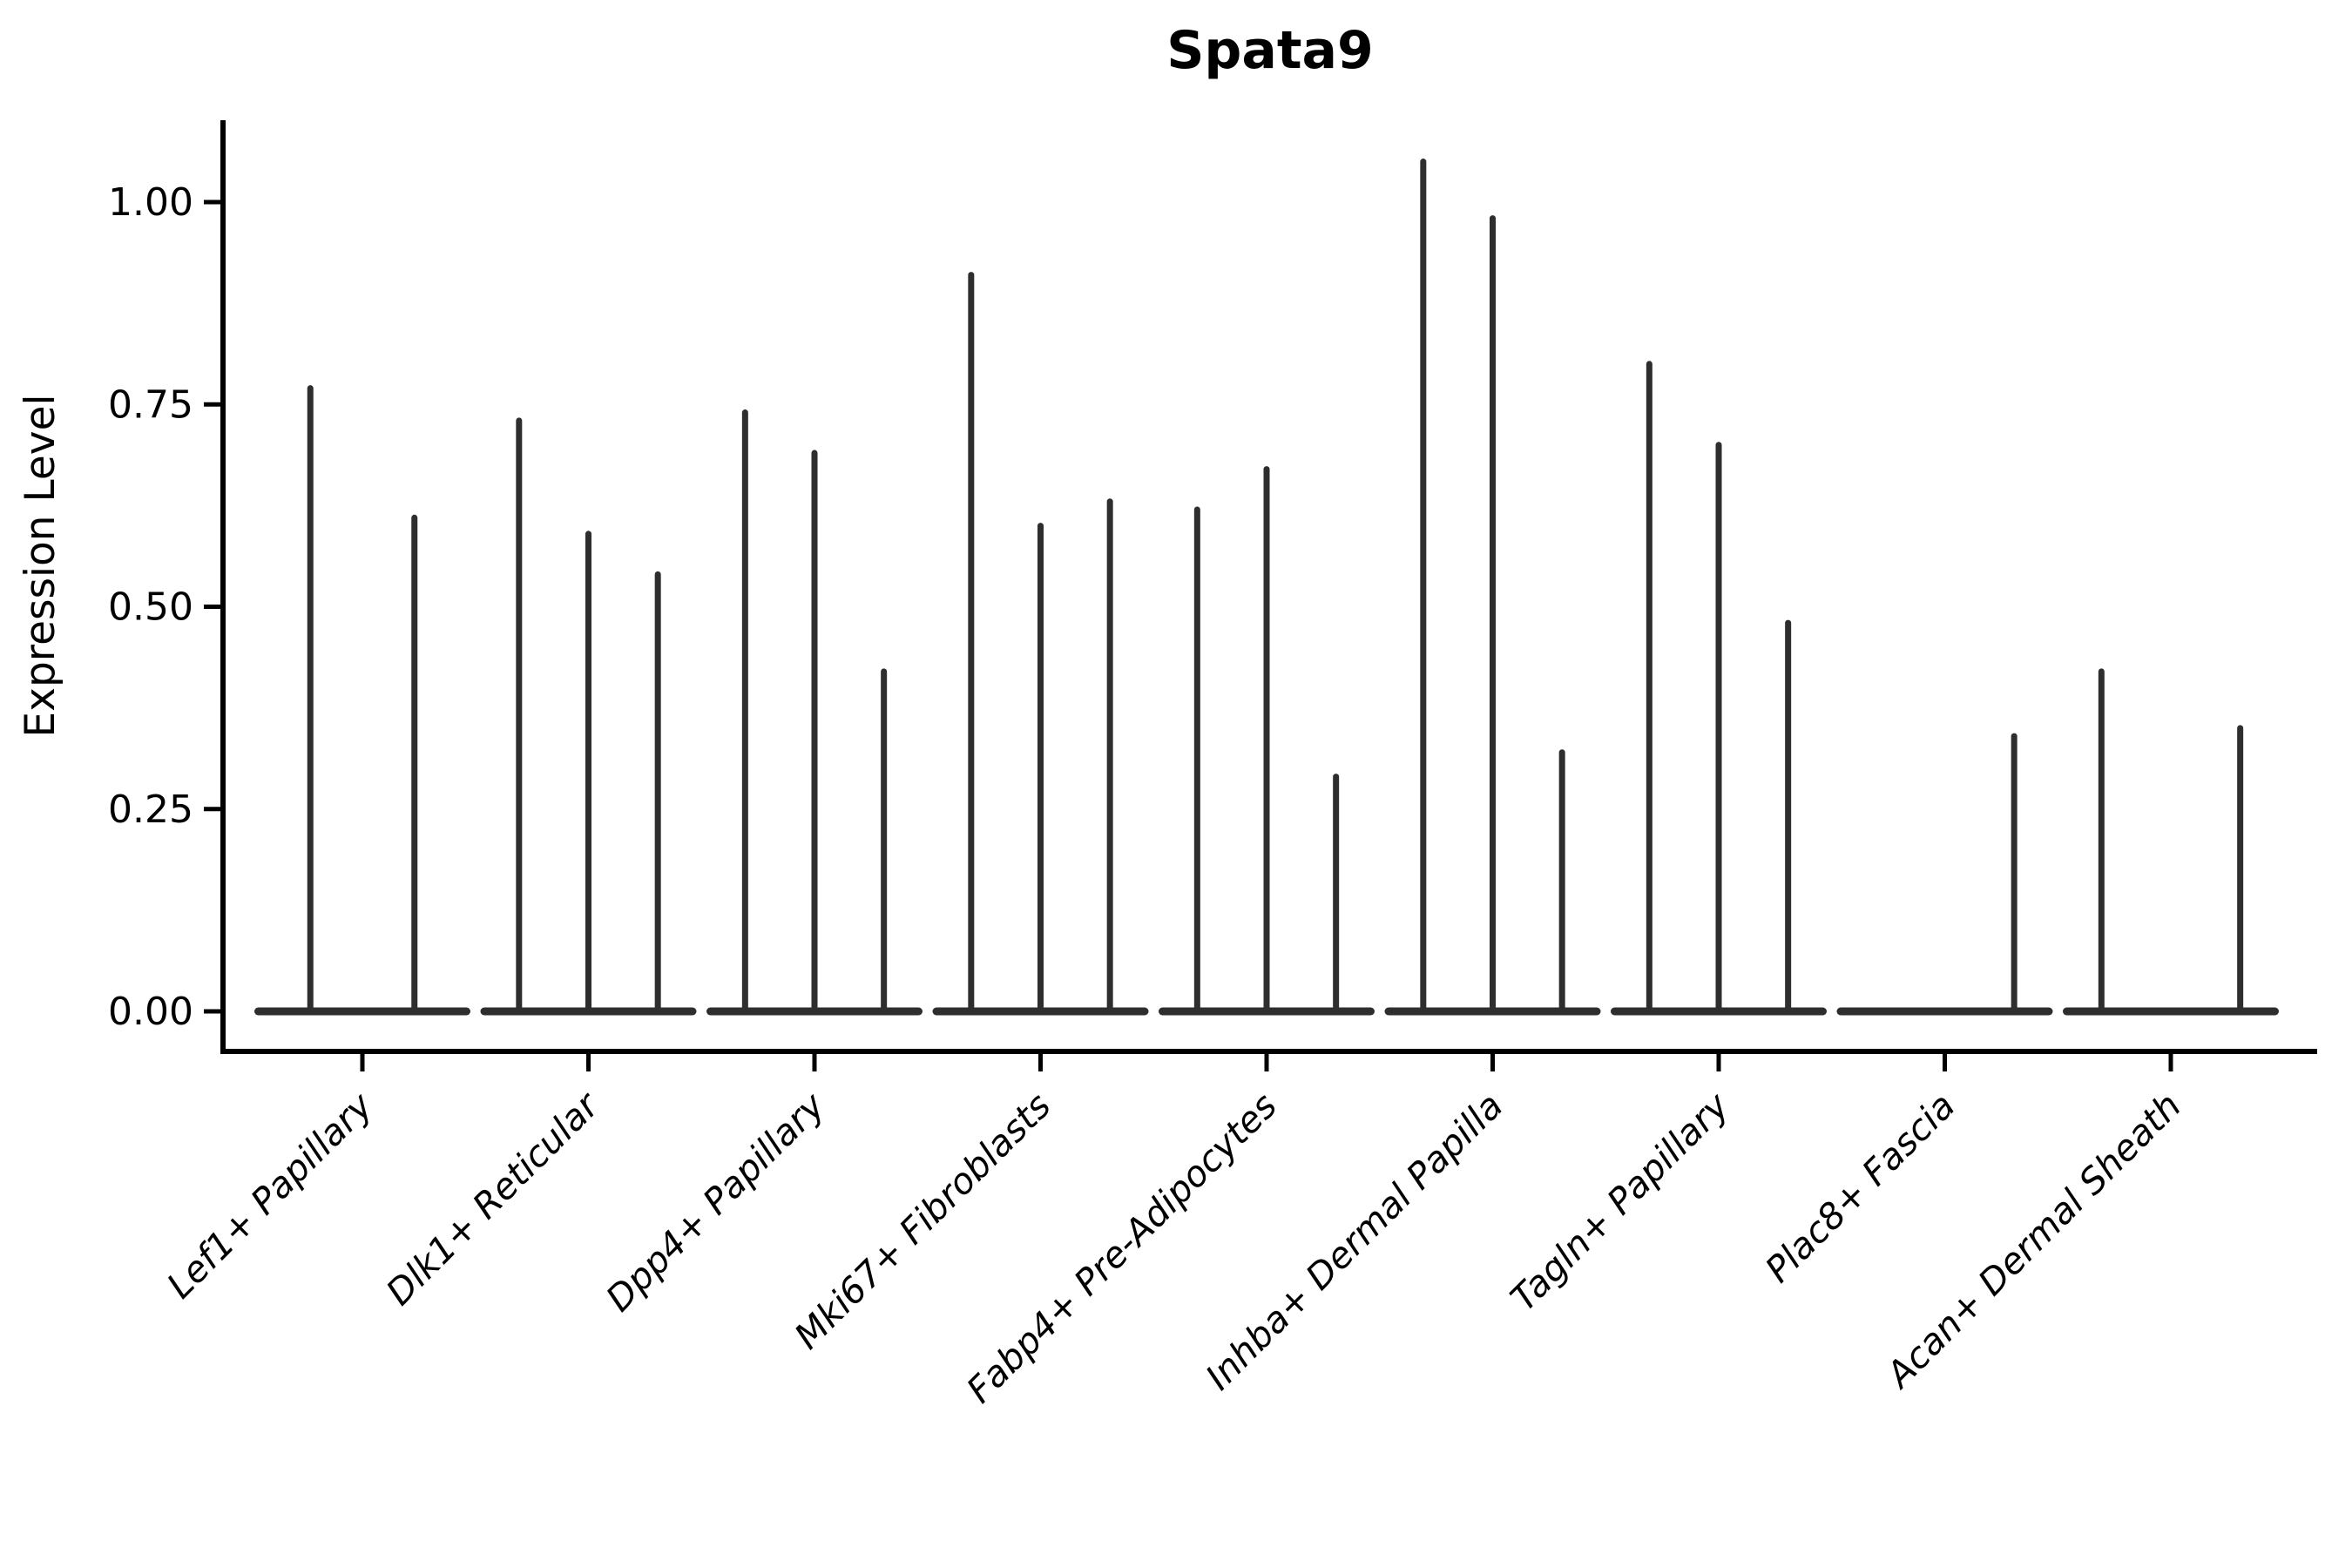 This screenshot has height=1568, width=2352. What do you see at coordinates (150, 1012) in the screenshot?
I see `y-tick-label: 0.00` at bounding box center [150, 1012].